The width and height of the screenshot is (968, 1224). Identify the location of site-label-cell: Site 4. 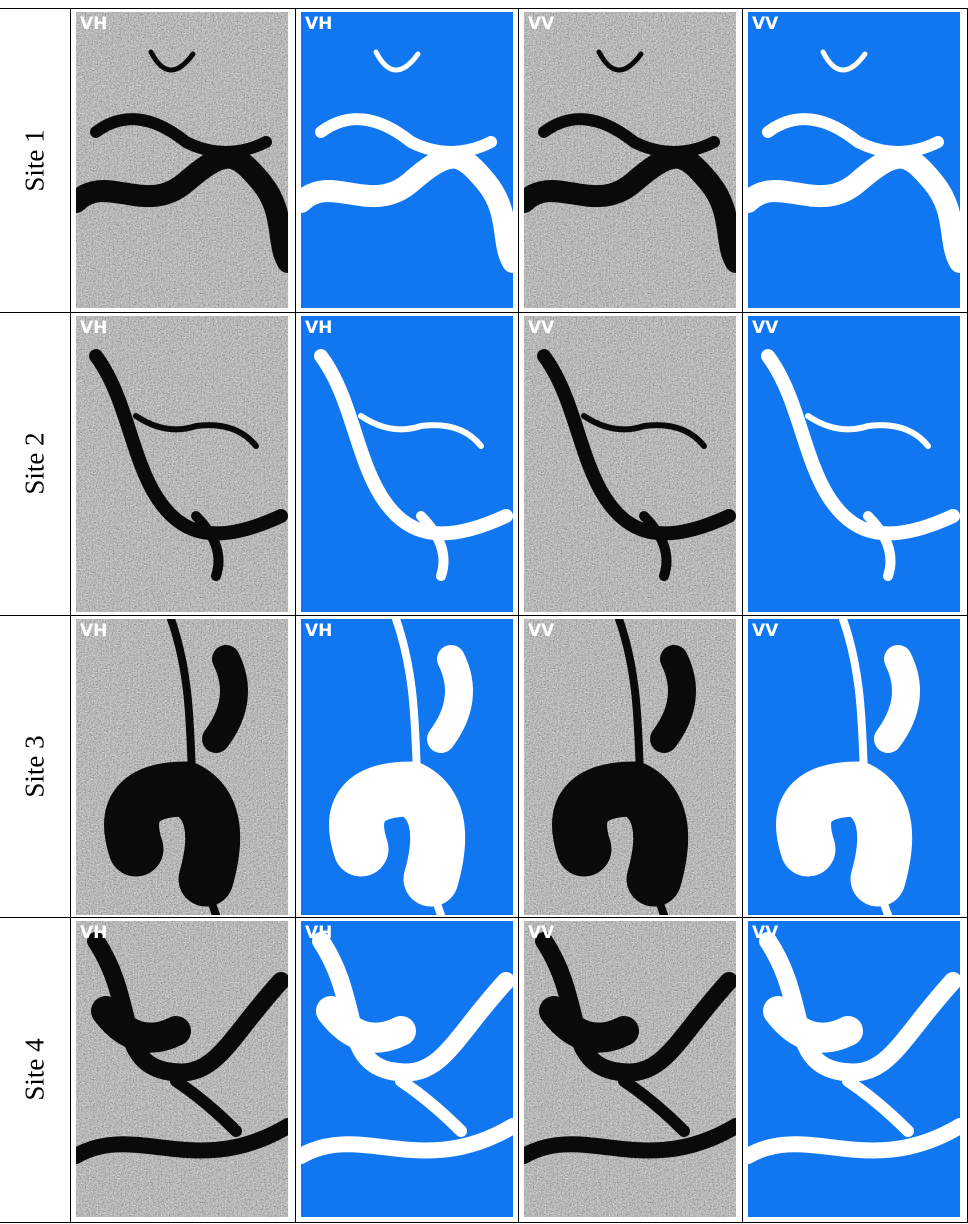
(35, 1069).